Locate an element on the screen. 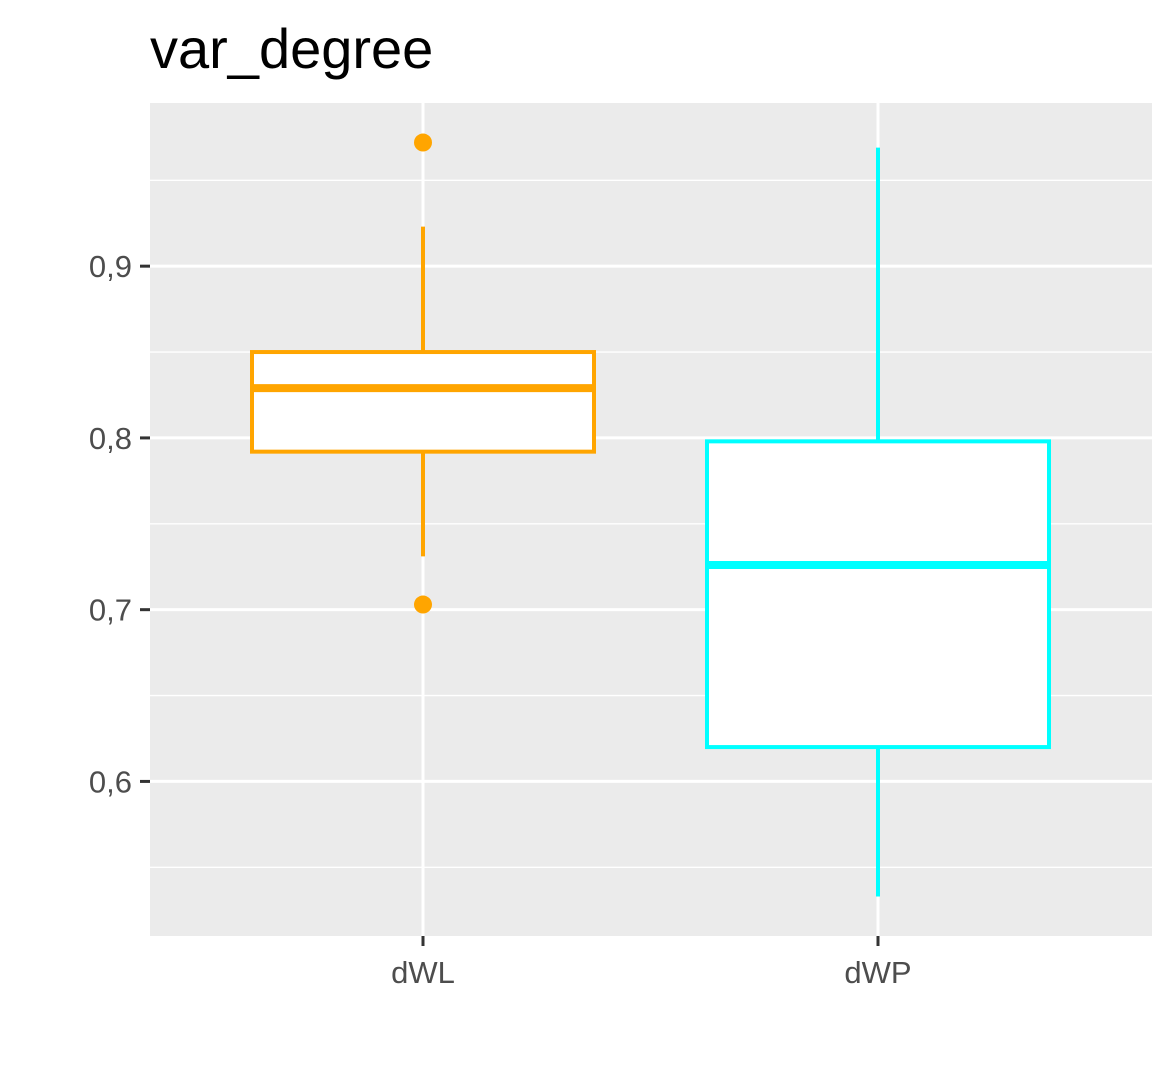 Image resolution: width=1175 pixels, height=1075 pixels. box-dWL is located at coordinates (423, 373).